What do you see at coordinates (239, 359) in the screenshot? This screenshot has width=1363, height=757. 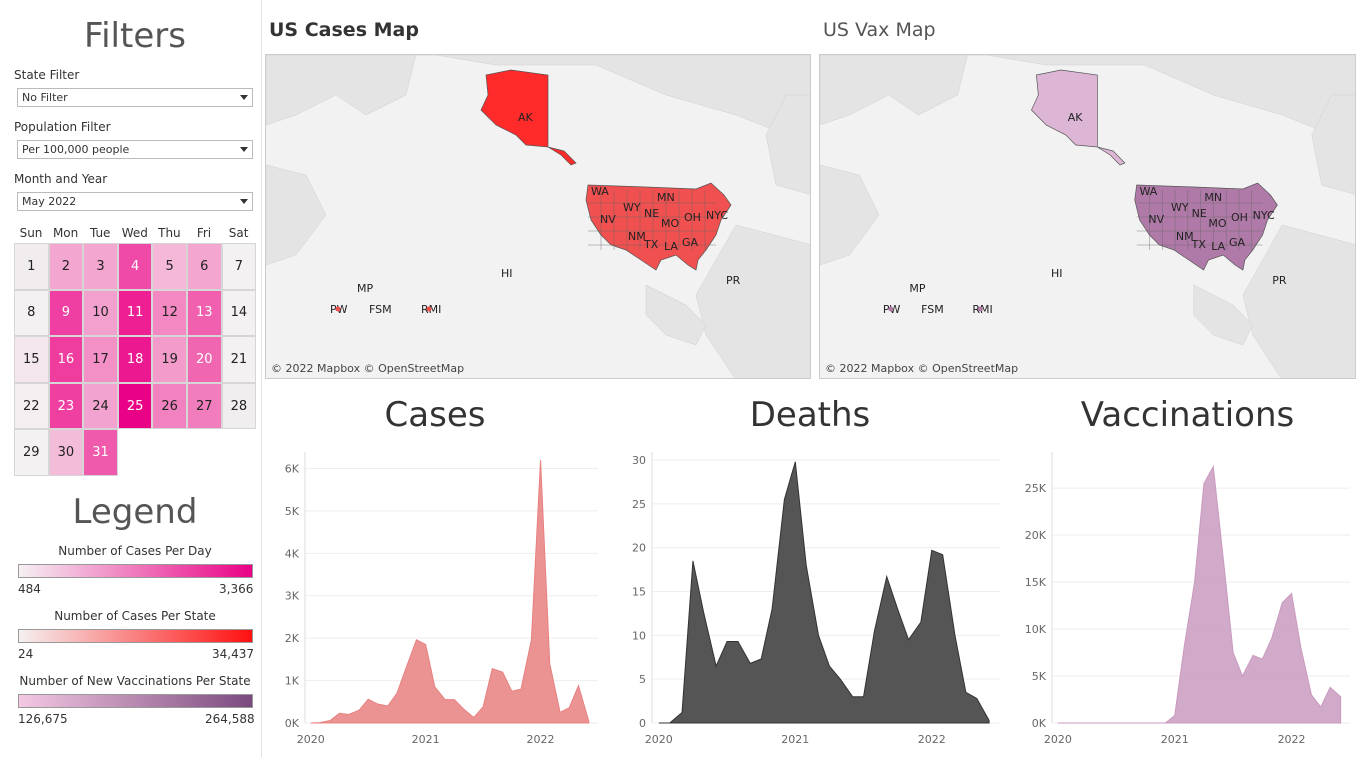 I see `calendar-day: 21` at bounding box center [239, 359].